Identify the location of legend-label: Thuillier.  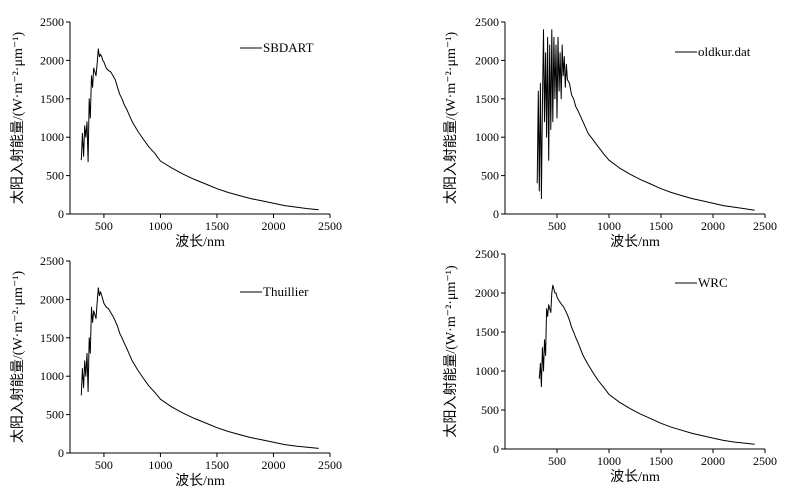
(286, 291).